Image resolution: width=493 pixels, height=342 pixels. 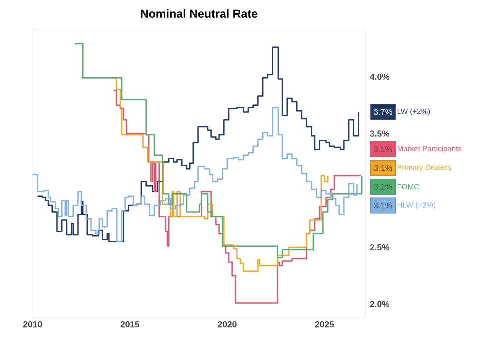 I want to click on chart-title: Nominal Neutral Rate, so click(x=199, y=13).